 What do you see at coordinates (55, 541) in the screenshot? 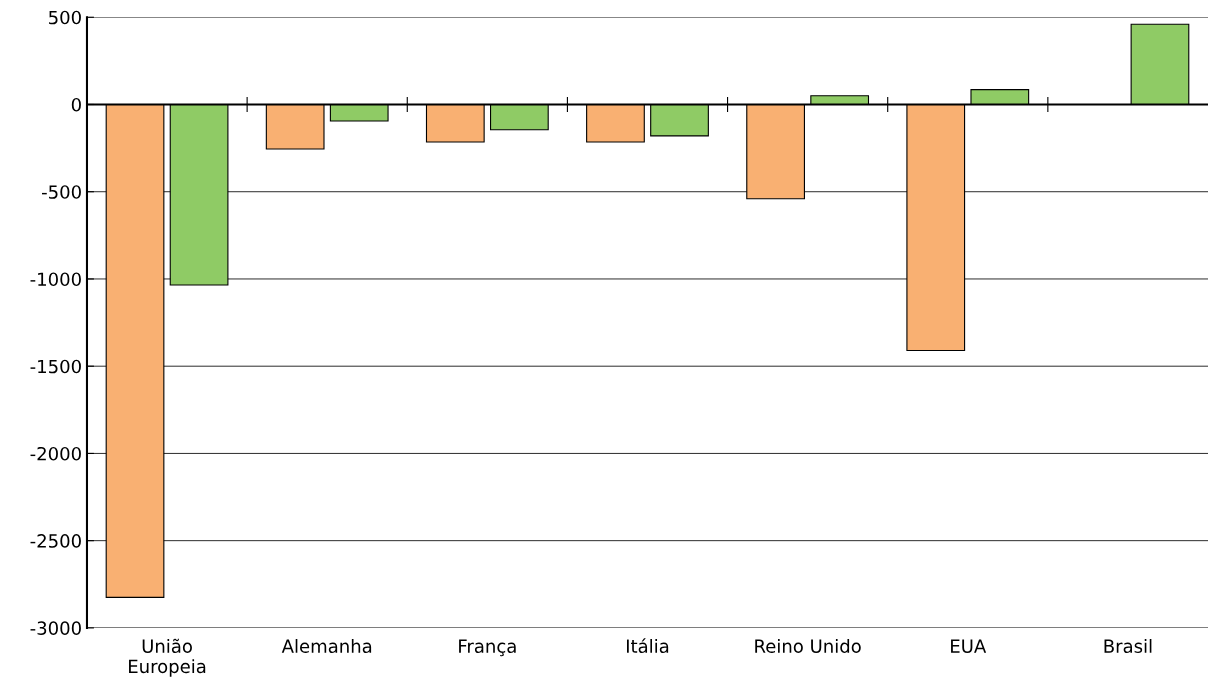
I see `y-tick-label: -2500` at bounding box center [55, 541].